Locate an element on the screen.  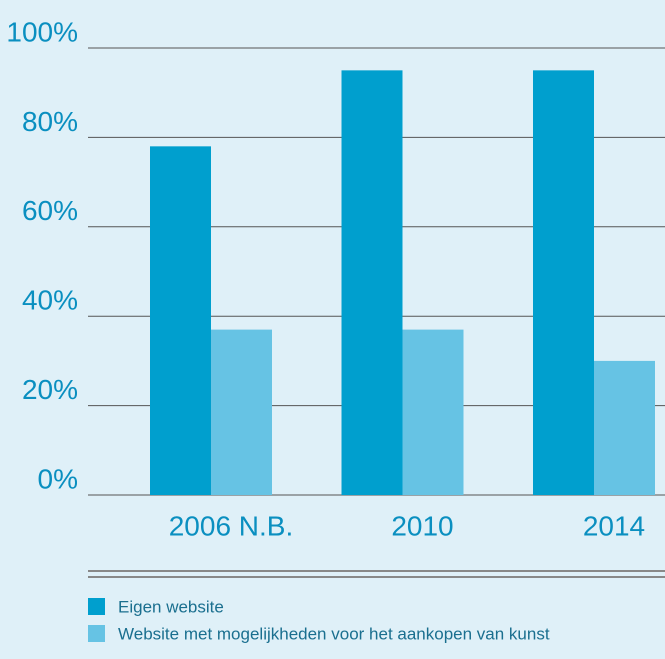
y-tick-label: 40% is located at coordinates (50, 300).